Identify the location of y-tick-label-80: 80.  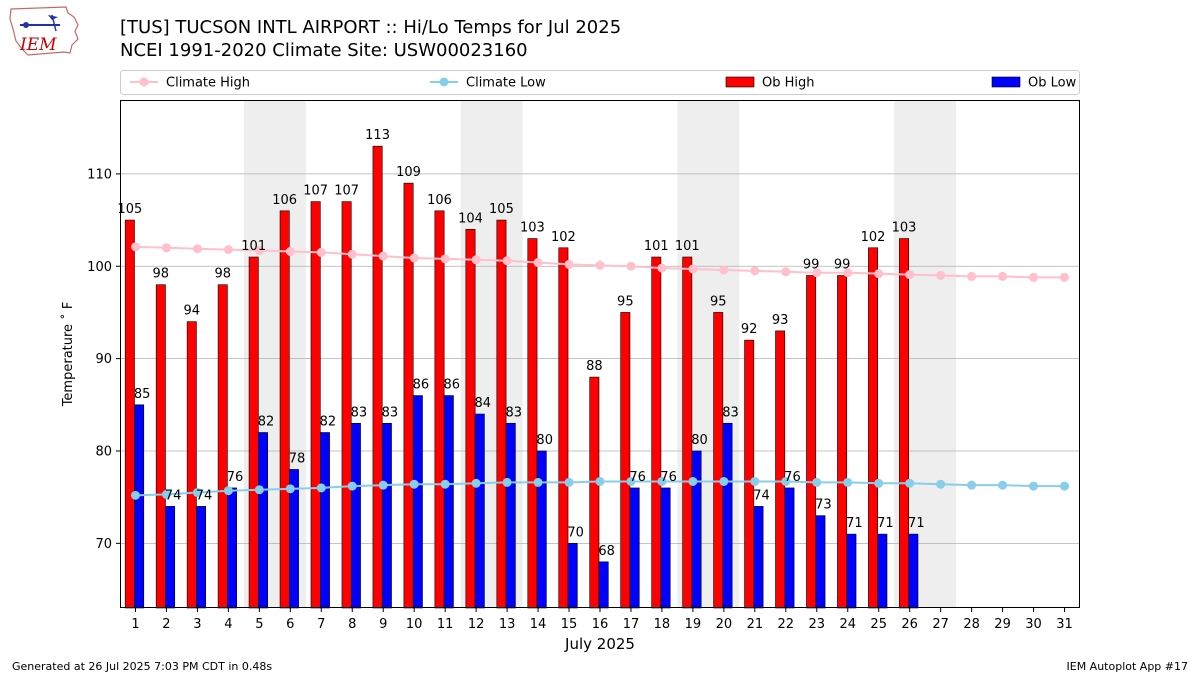
(103, 451).